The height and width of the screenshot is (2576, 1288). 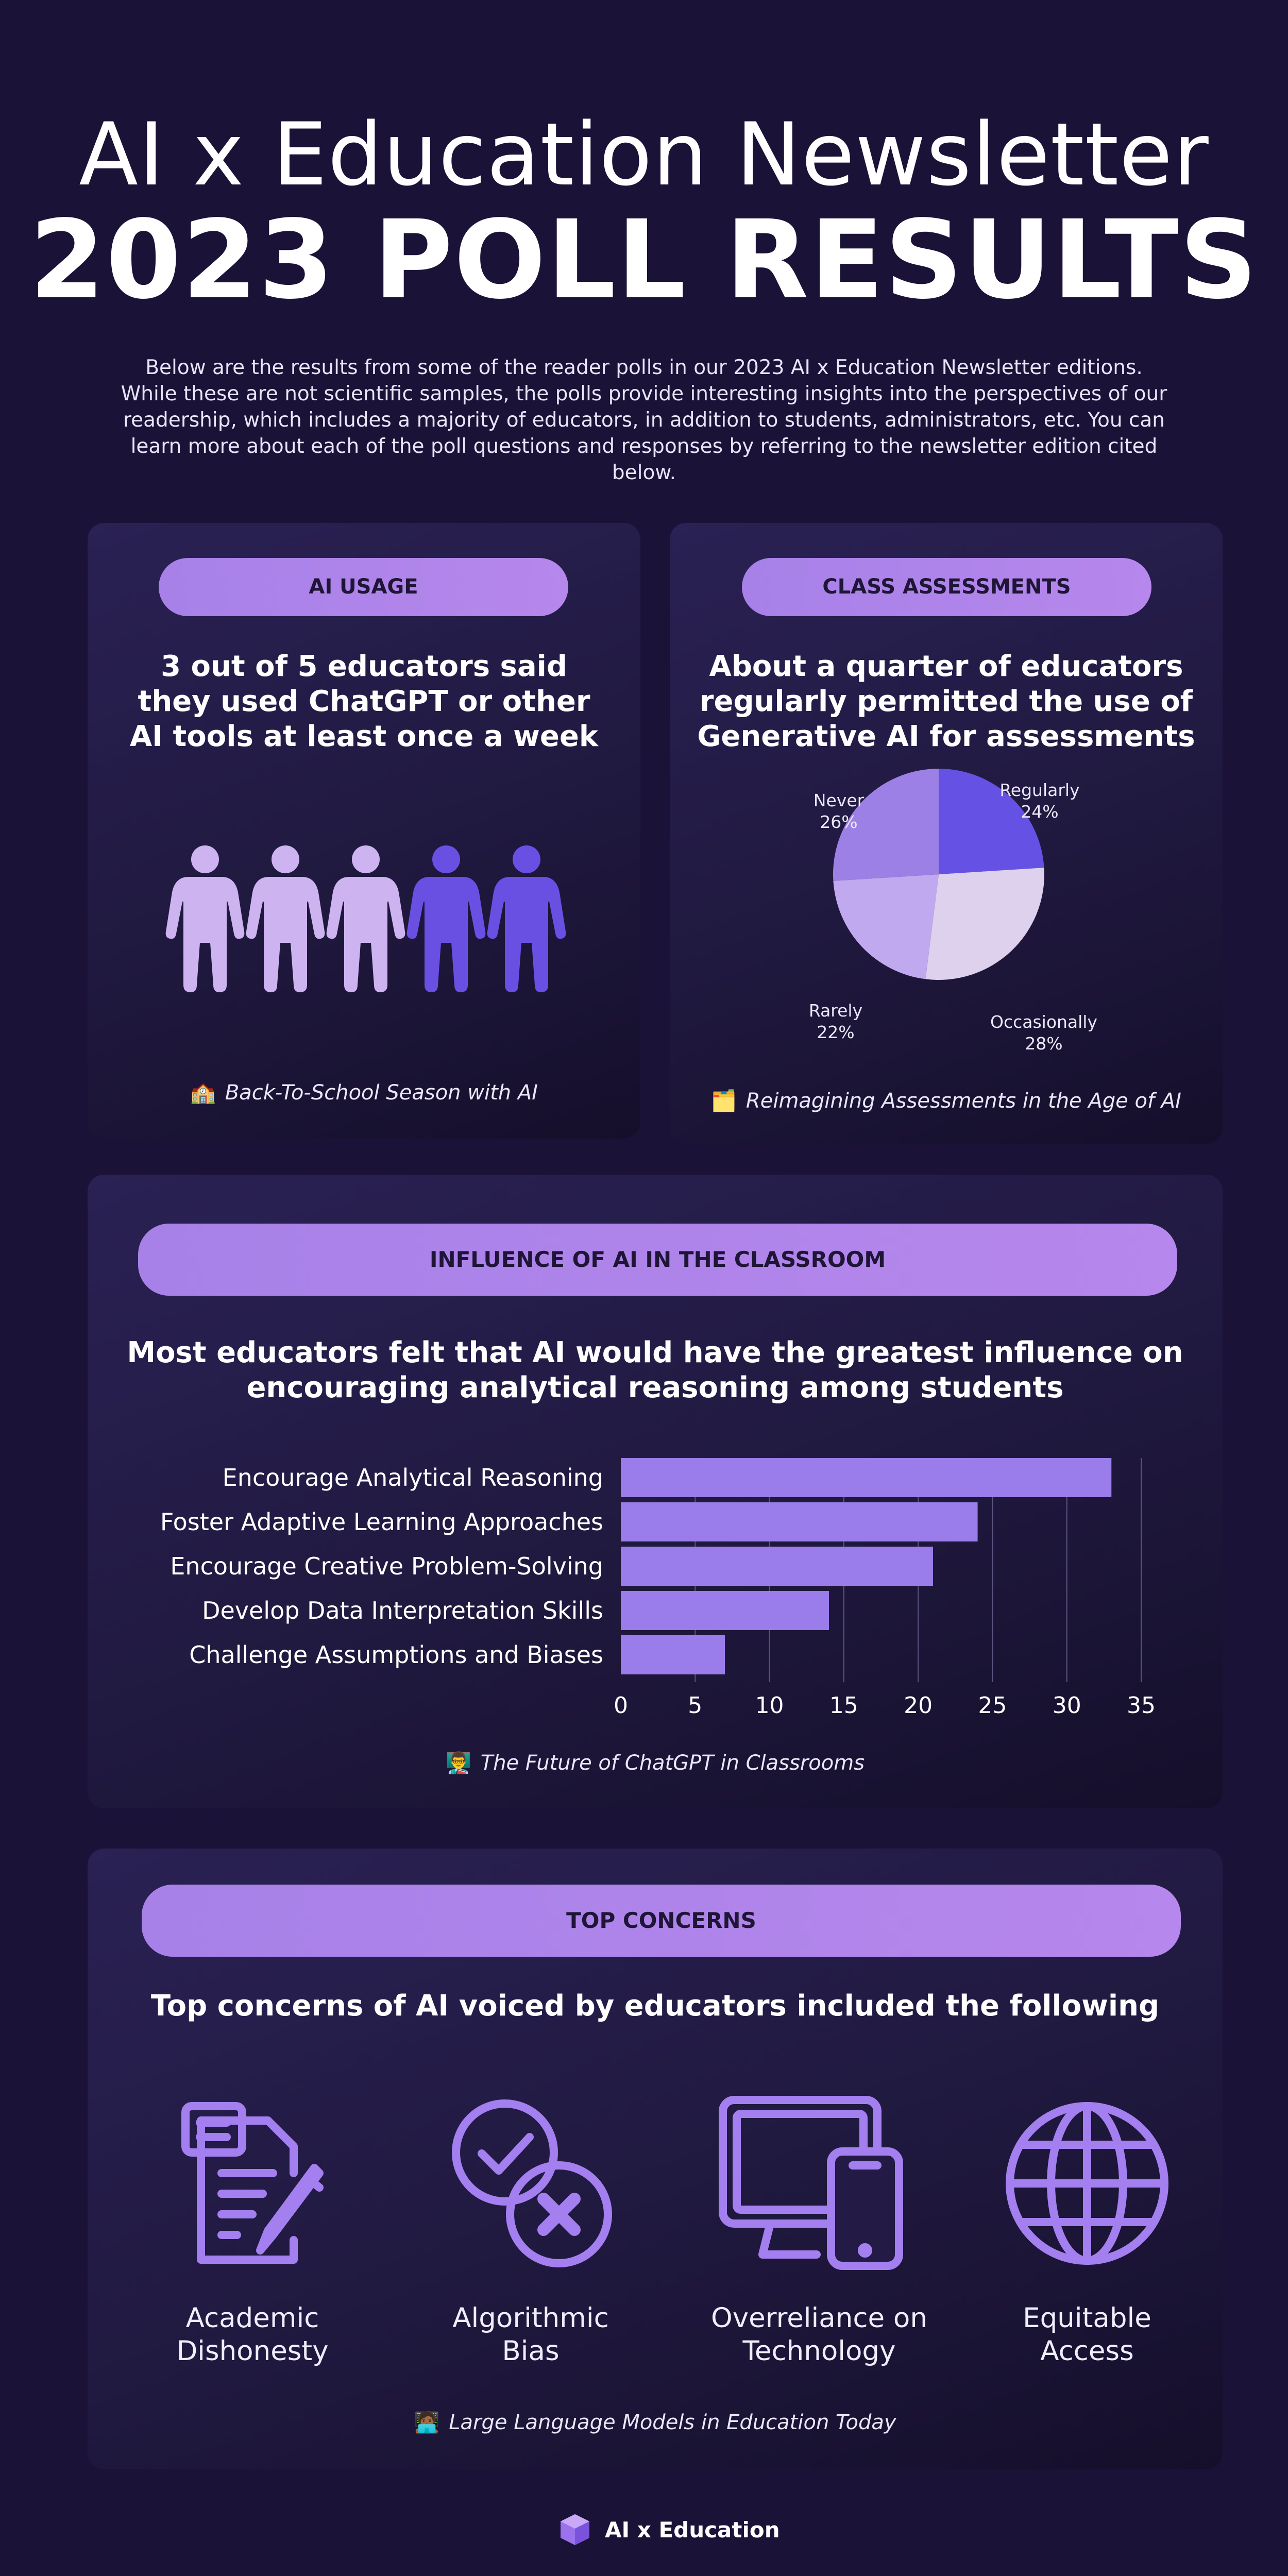 What do you see at coordinates (364, 736) in the screenshot?
I see `ai-usage-heading-line: AI tools at least once a week` at bounding box center [364, 736].